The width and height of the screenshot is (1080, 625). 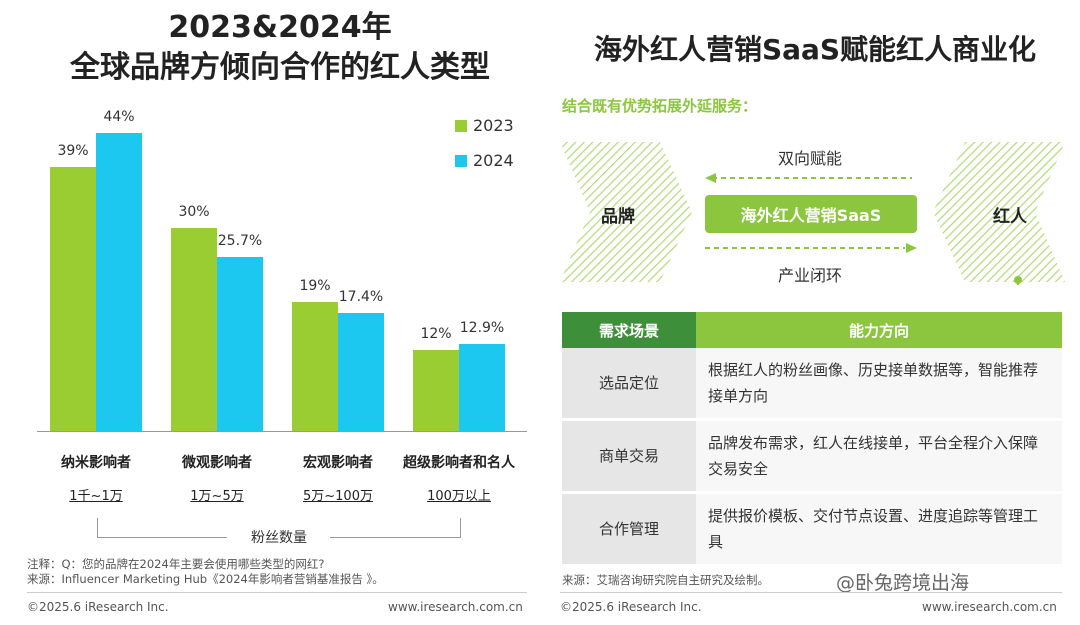 What do you see at coordinates (811, 592) in the screenshot?
I see `right-footer-divider` at bounding box center [811, 592].